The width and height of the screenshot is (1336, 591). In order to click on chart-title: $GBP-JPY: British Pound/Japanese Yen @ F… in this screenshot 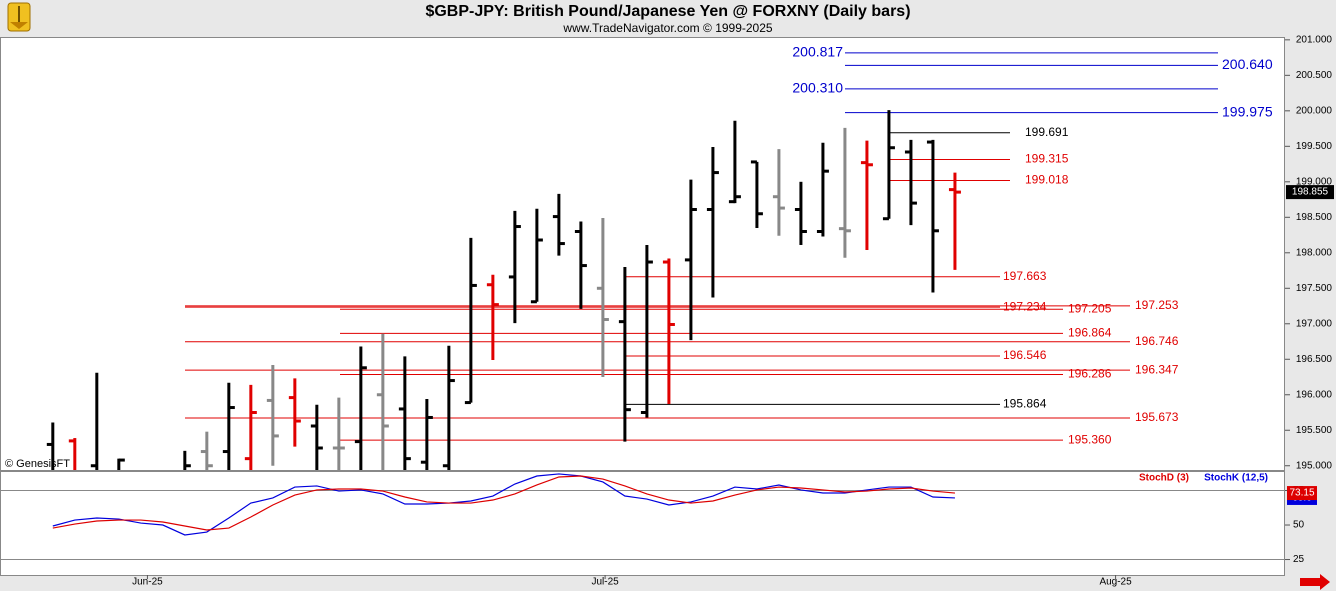, I will do `click(667, 11)`.